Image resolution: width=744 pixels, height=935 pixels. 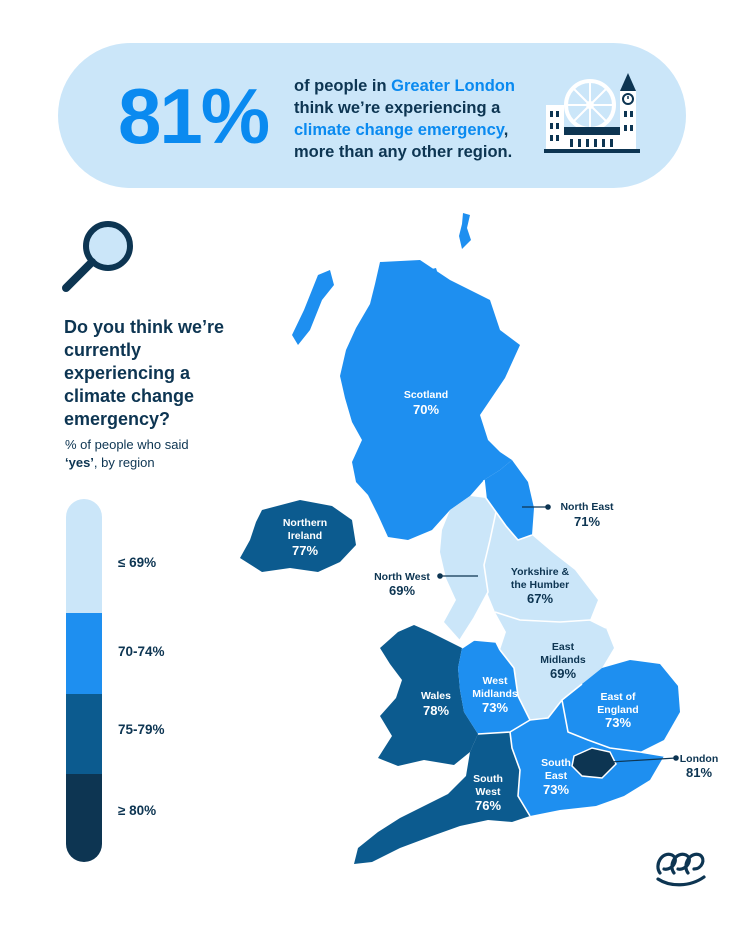 I want to click on south-west-label-1: South, so click(x=488, y=779).